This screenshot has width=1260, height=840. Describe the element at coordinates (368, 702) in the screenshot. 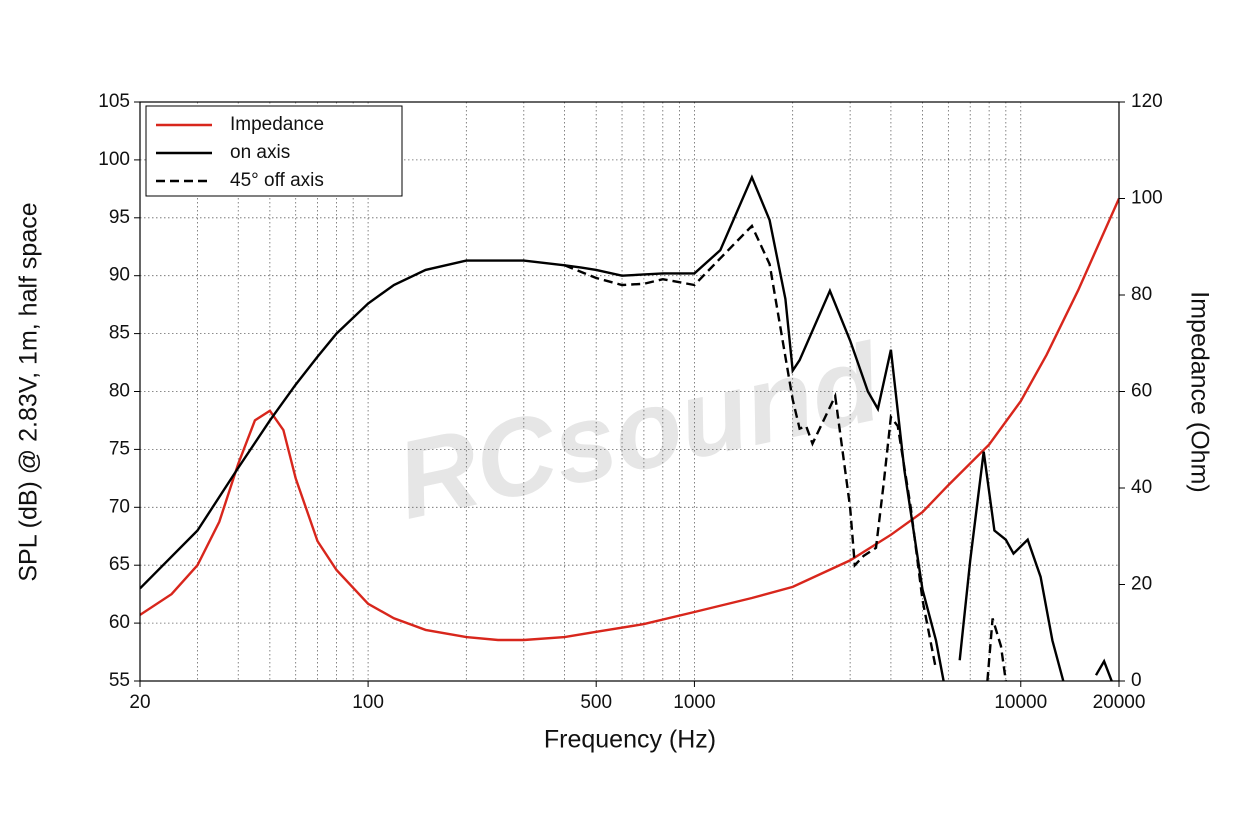

I see `x-tick-label: 100` at that location.